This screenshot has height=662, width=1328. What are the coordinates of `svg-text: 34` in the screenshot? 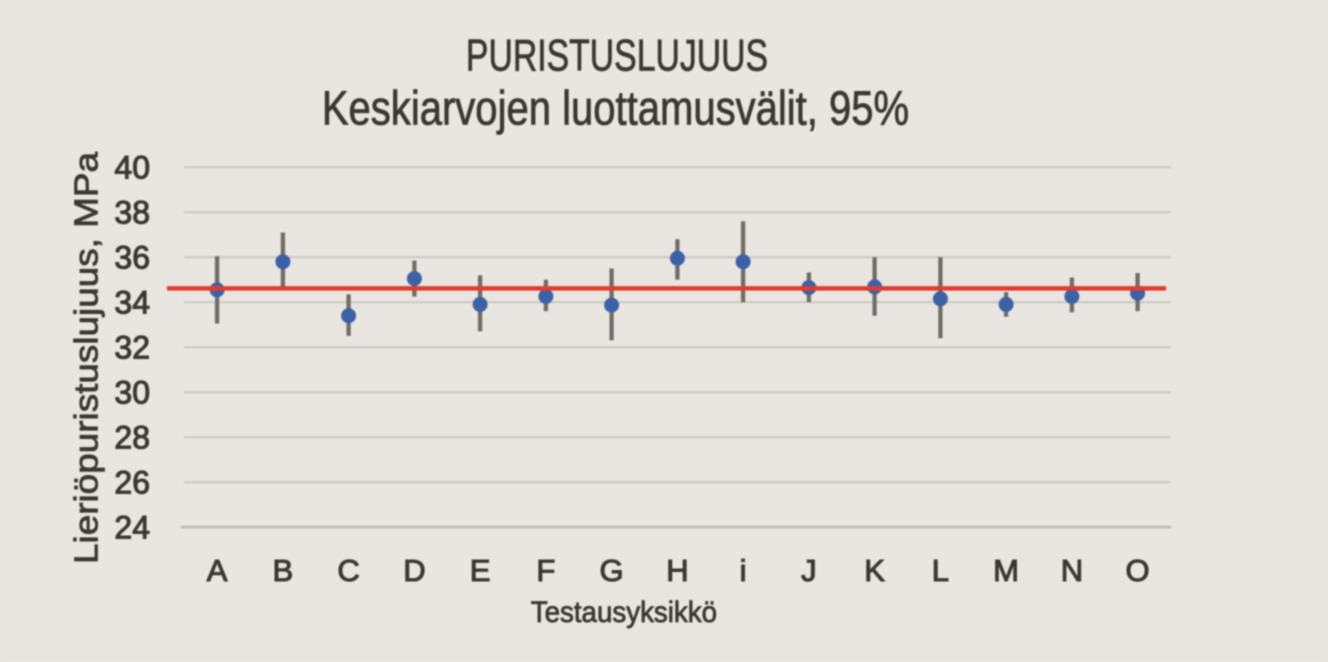 It's located at (132, 303).